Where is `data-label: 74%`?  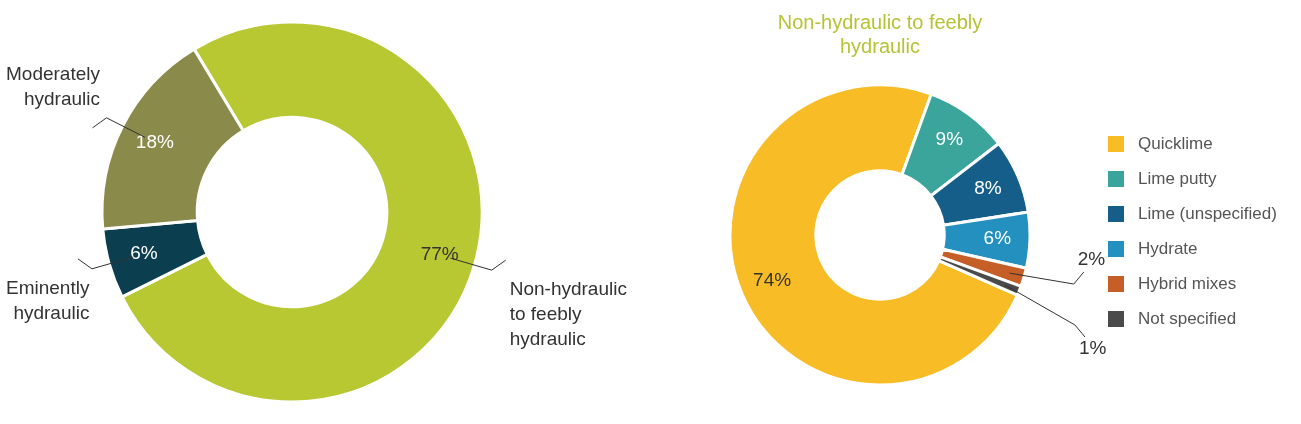
data-label: 74% is located at coordinates (772, 280).